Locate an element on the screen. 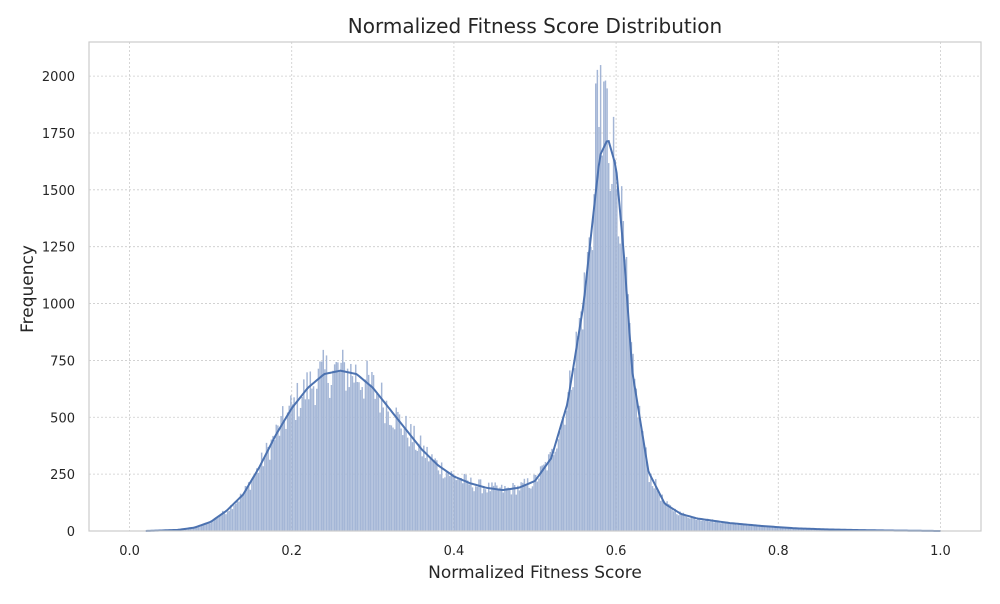  y-tick-label: 1250 is located at coordinates (58, 248).